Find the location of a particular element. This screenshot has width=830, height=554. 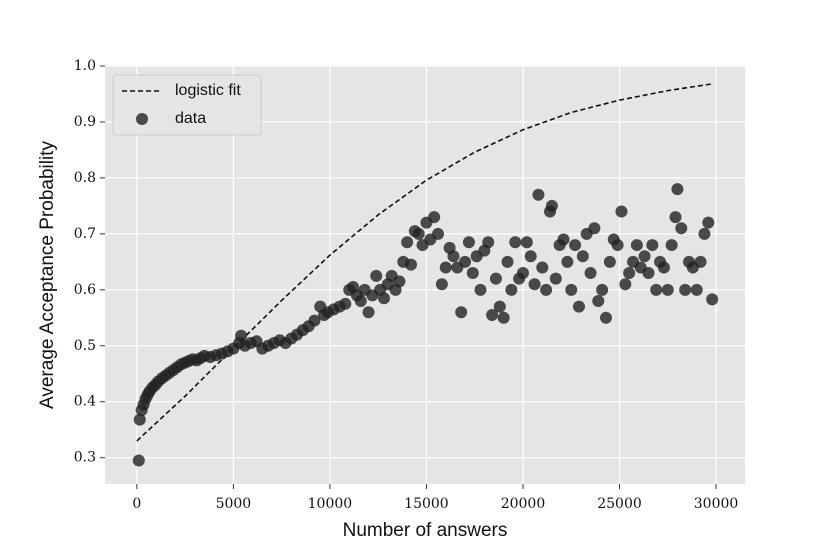

legend-label: logistic fit is located at coordinates (208, 90).